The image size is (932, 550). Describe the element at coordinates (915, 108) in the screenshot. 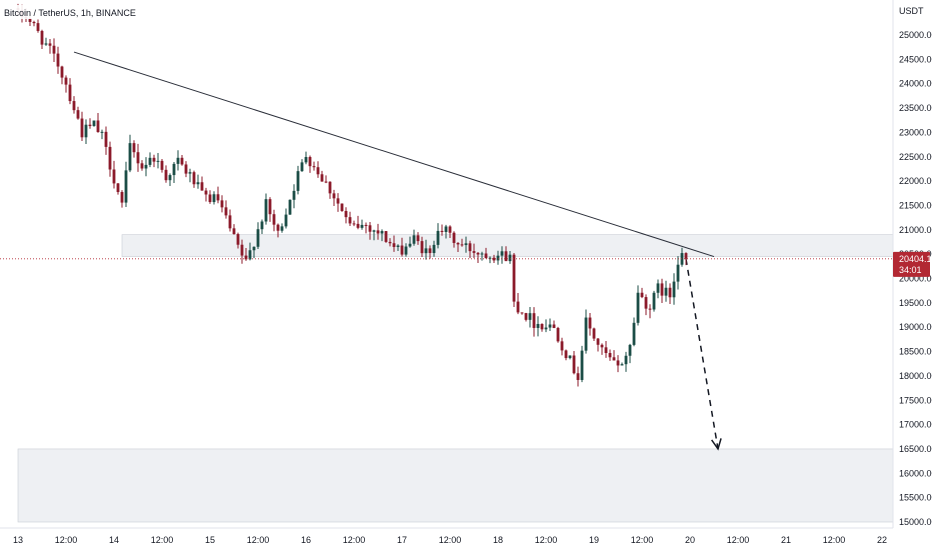

I see `price-tick-label: 23500.00` at that location.